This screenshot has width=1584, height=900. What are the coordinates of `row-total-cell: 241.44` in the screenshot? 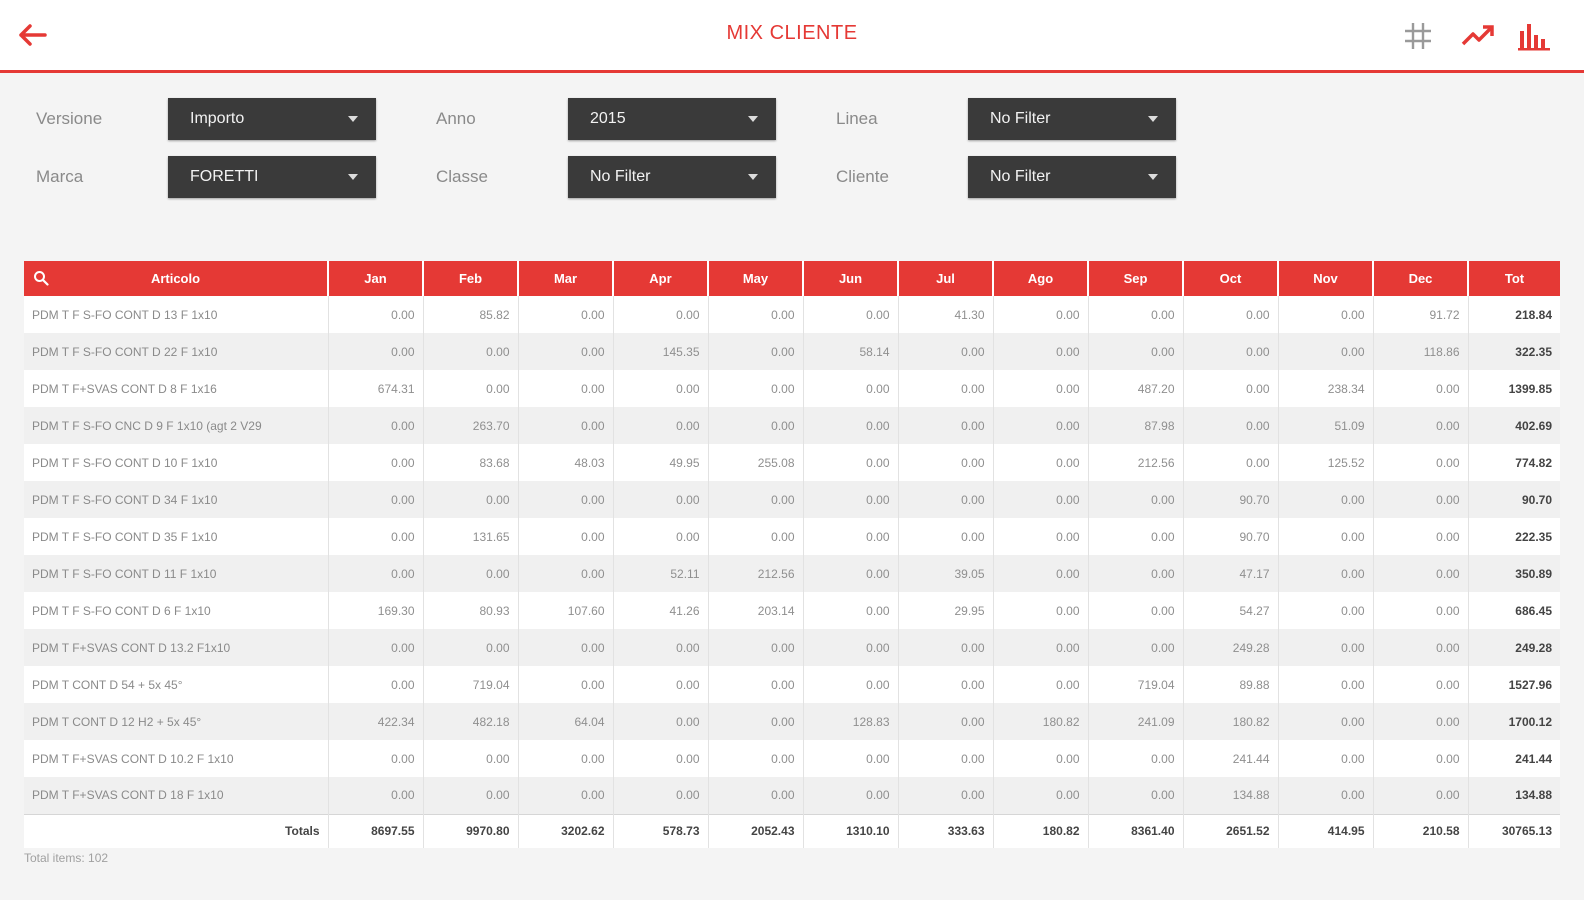 It's located at (1533, 758).